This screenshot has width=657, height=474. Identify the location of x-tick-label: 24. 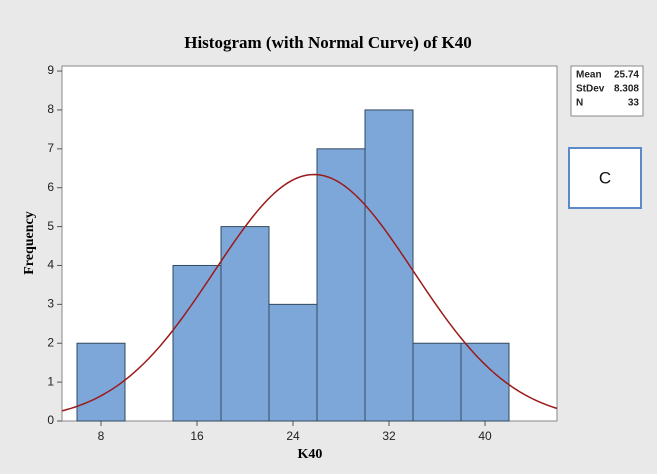
(293, 436).